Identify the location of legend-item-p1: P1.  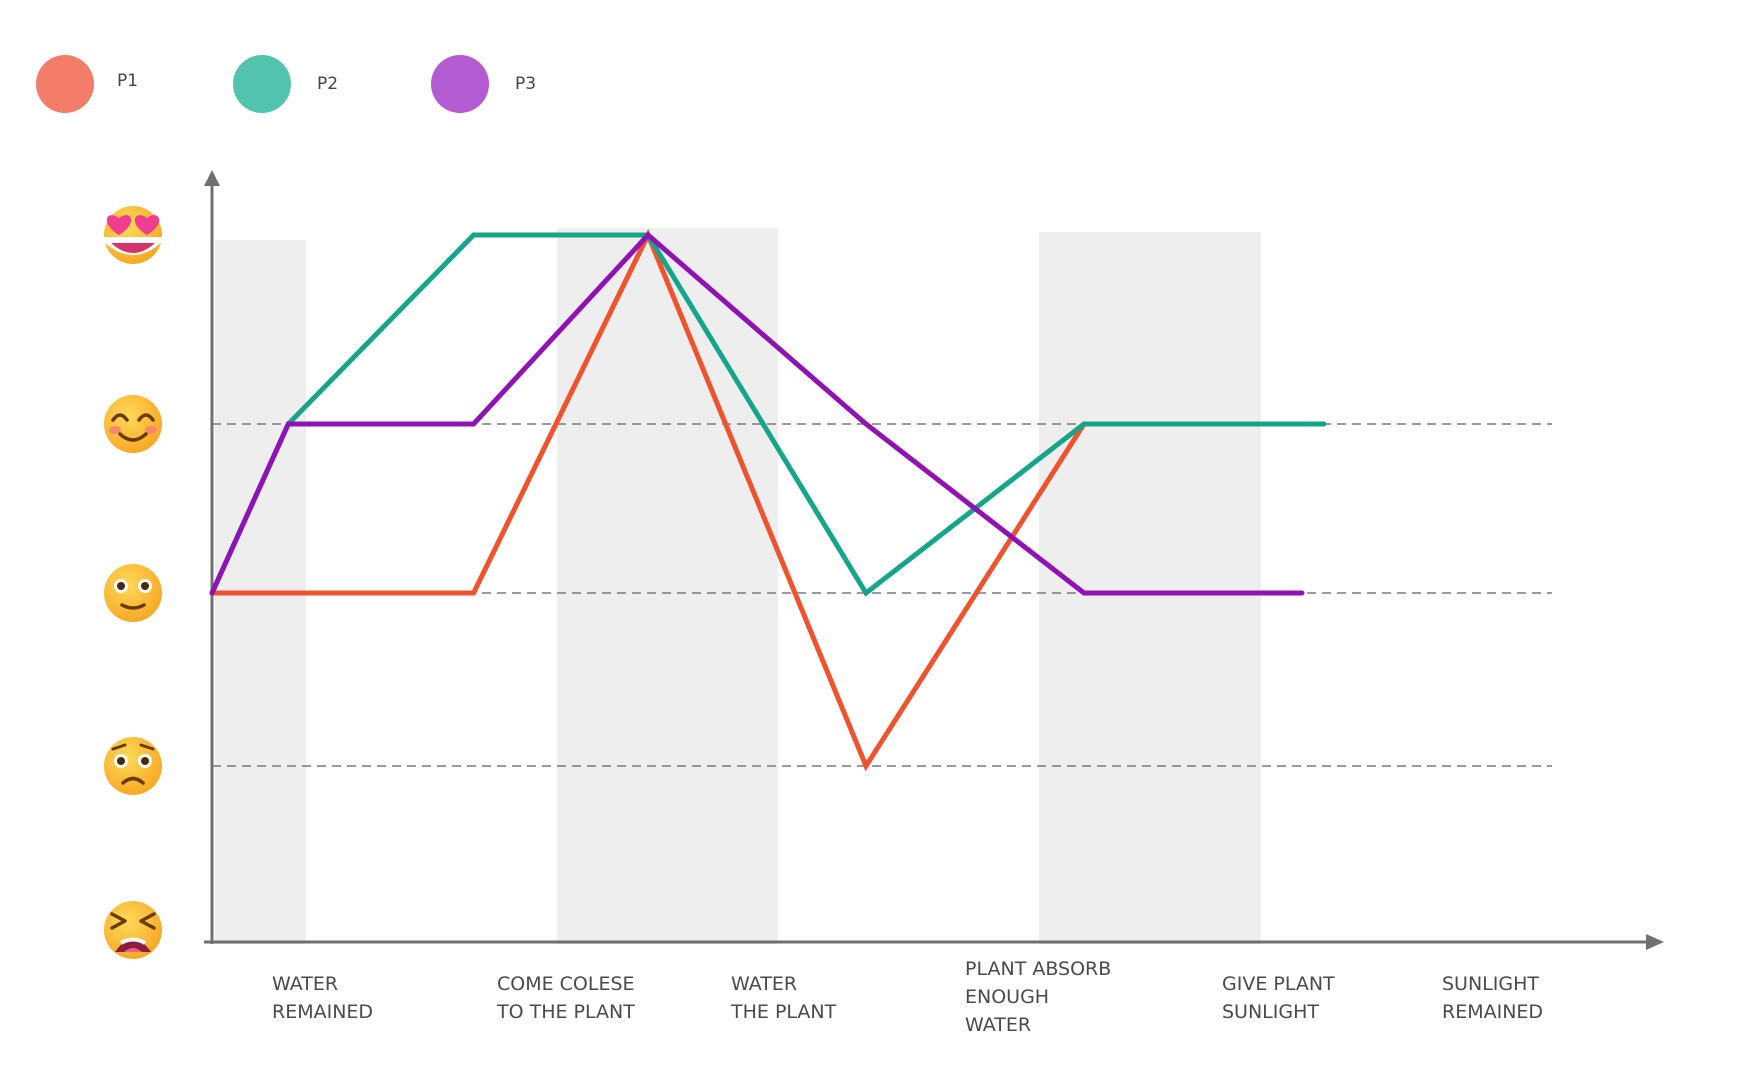
(87, 84).